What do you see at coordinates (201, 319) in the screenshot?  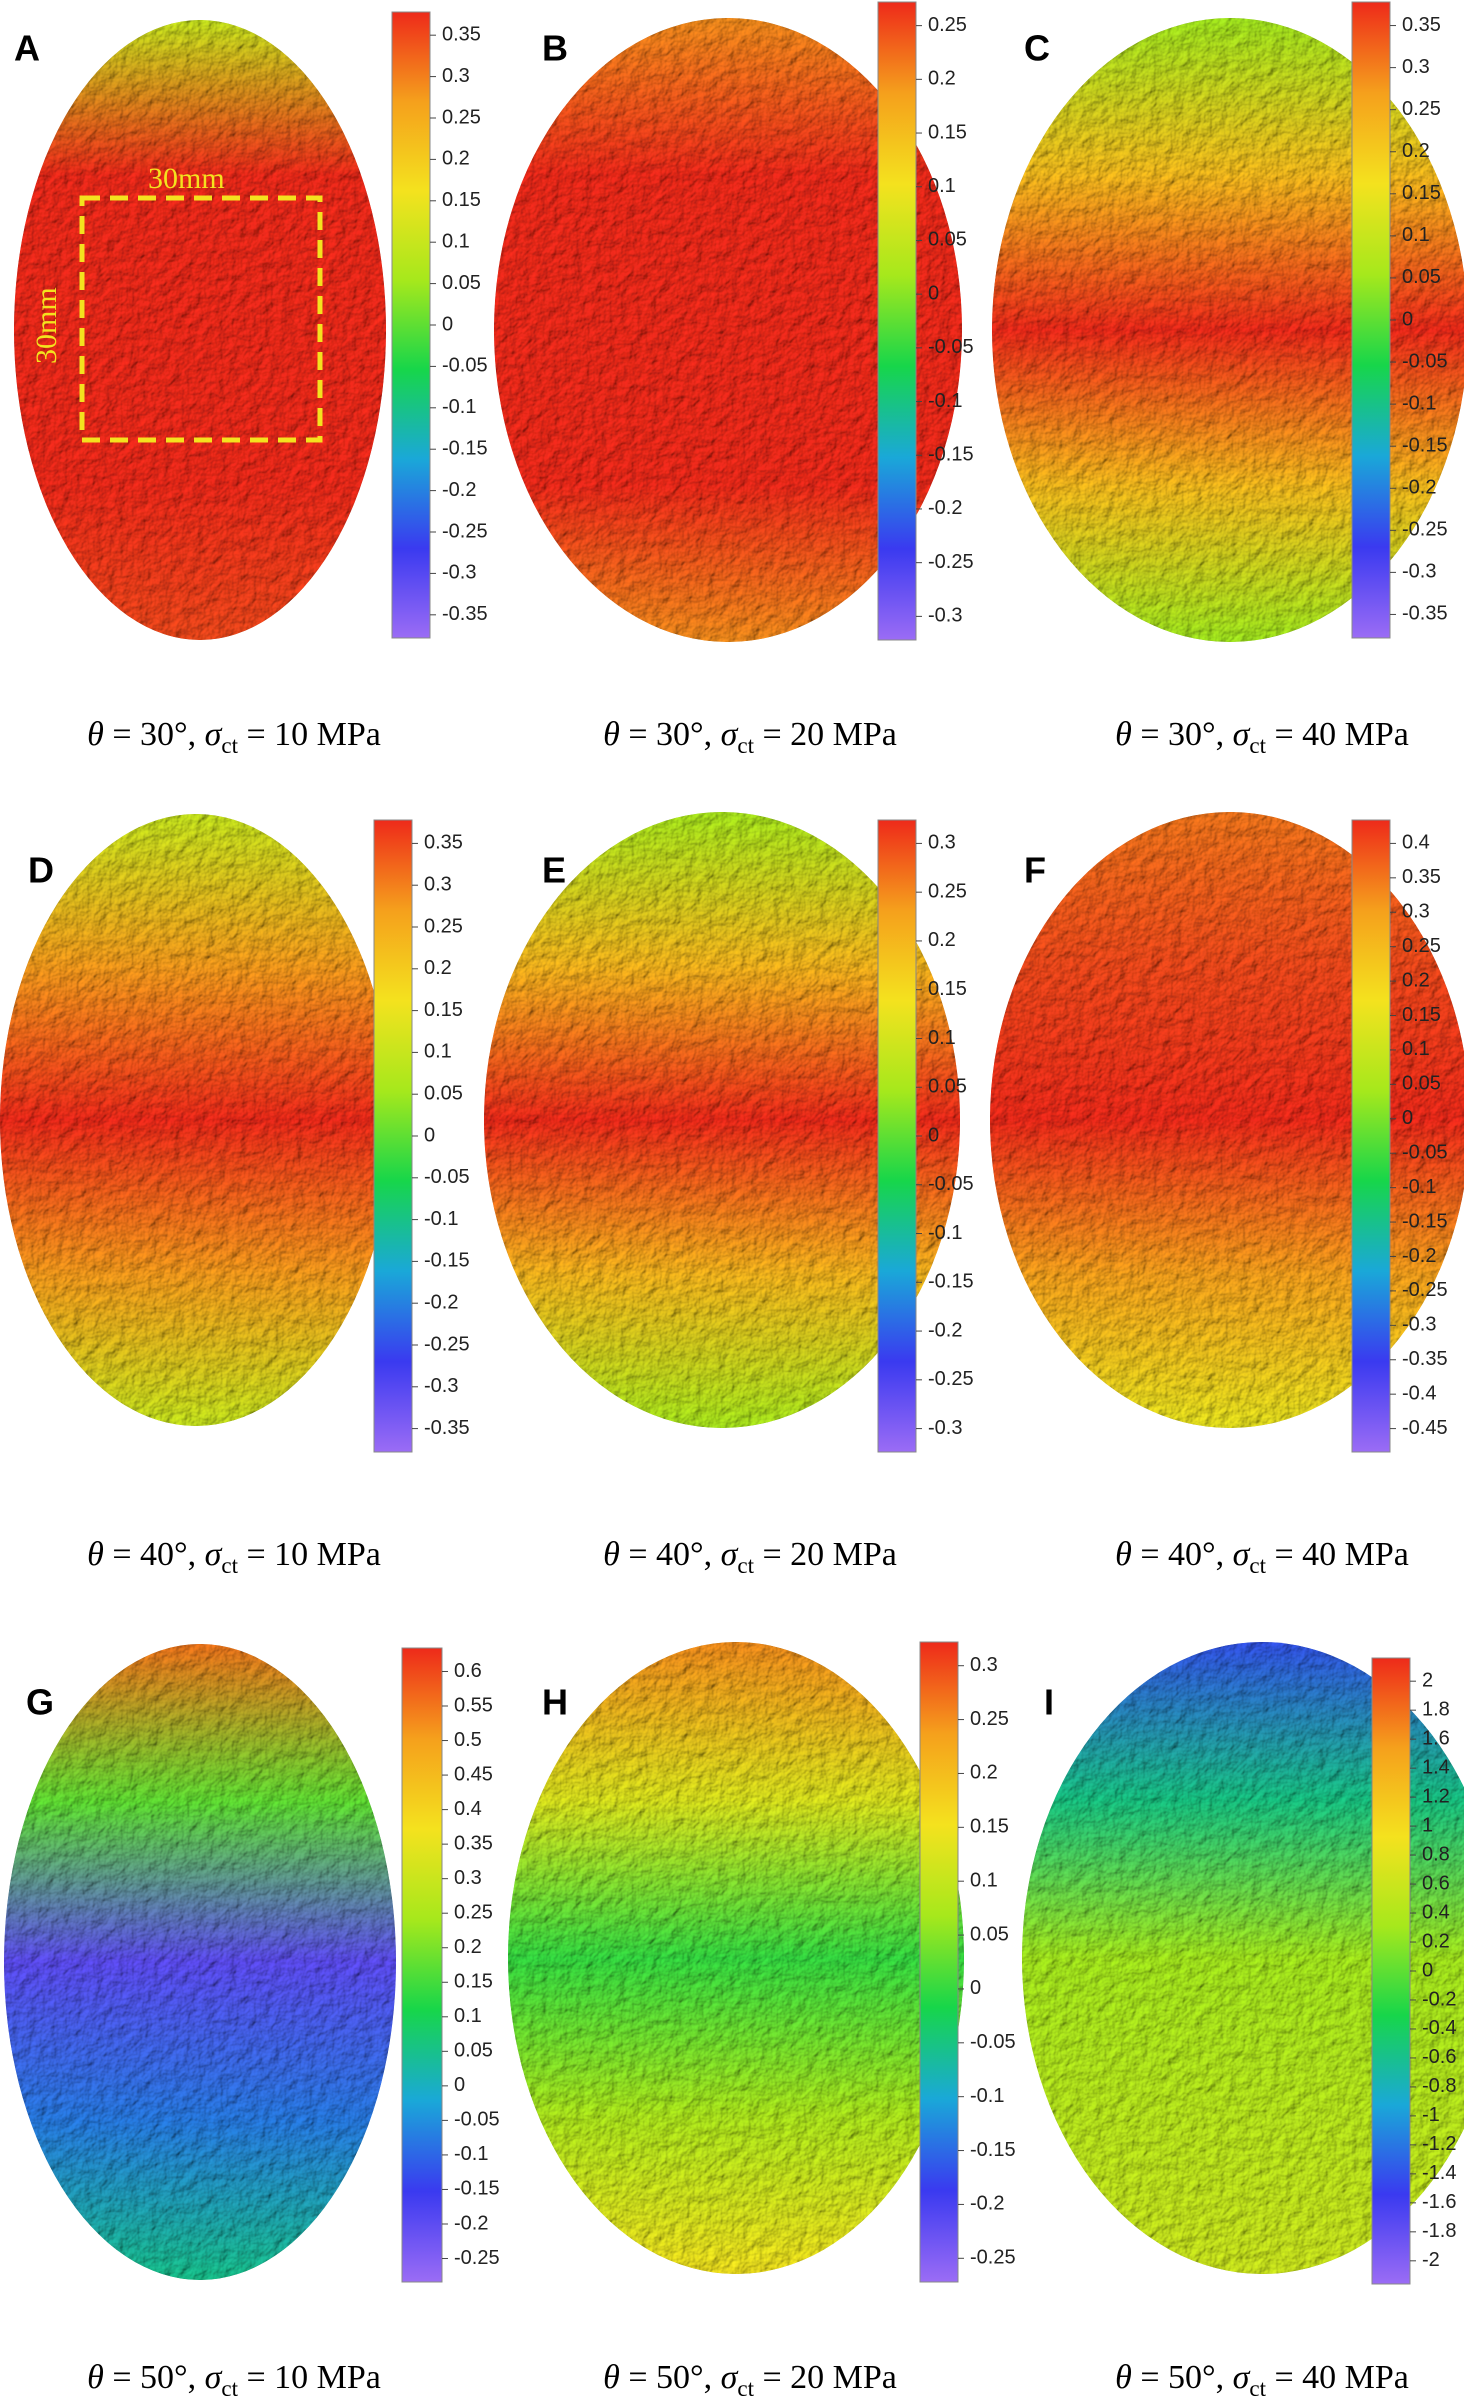 I see `measurement-box` at bounding box center [201, 319].